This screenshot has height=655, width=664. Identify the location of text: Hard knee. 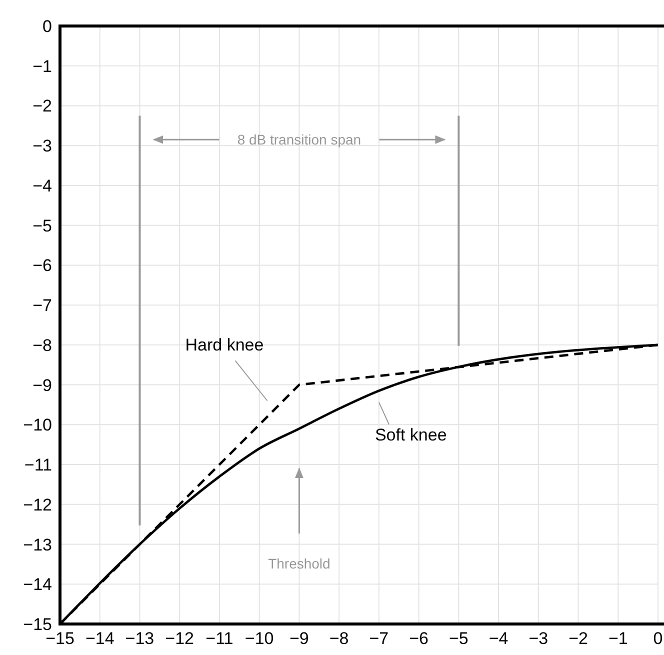
(224, 345).